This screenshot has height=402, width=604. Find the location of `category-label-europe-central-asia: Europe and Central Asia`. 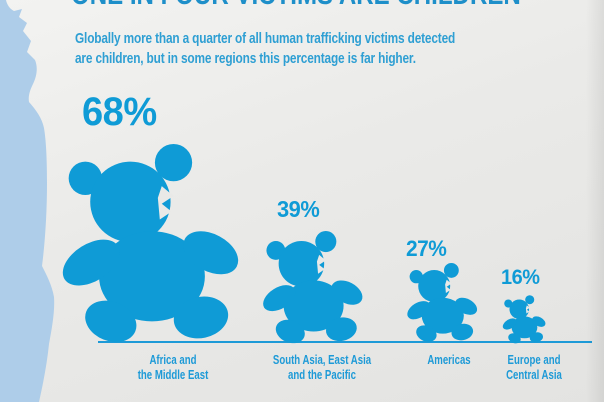

category-label-europe-central-asia: Europe and Central Asia is located at coordinates (532, 367).